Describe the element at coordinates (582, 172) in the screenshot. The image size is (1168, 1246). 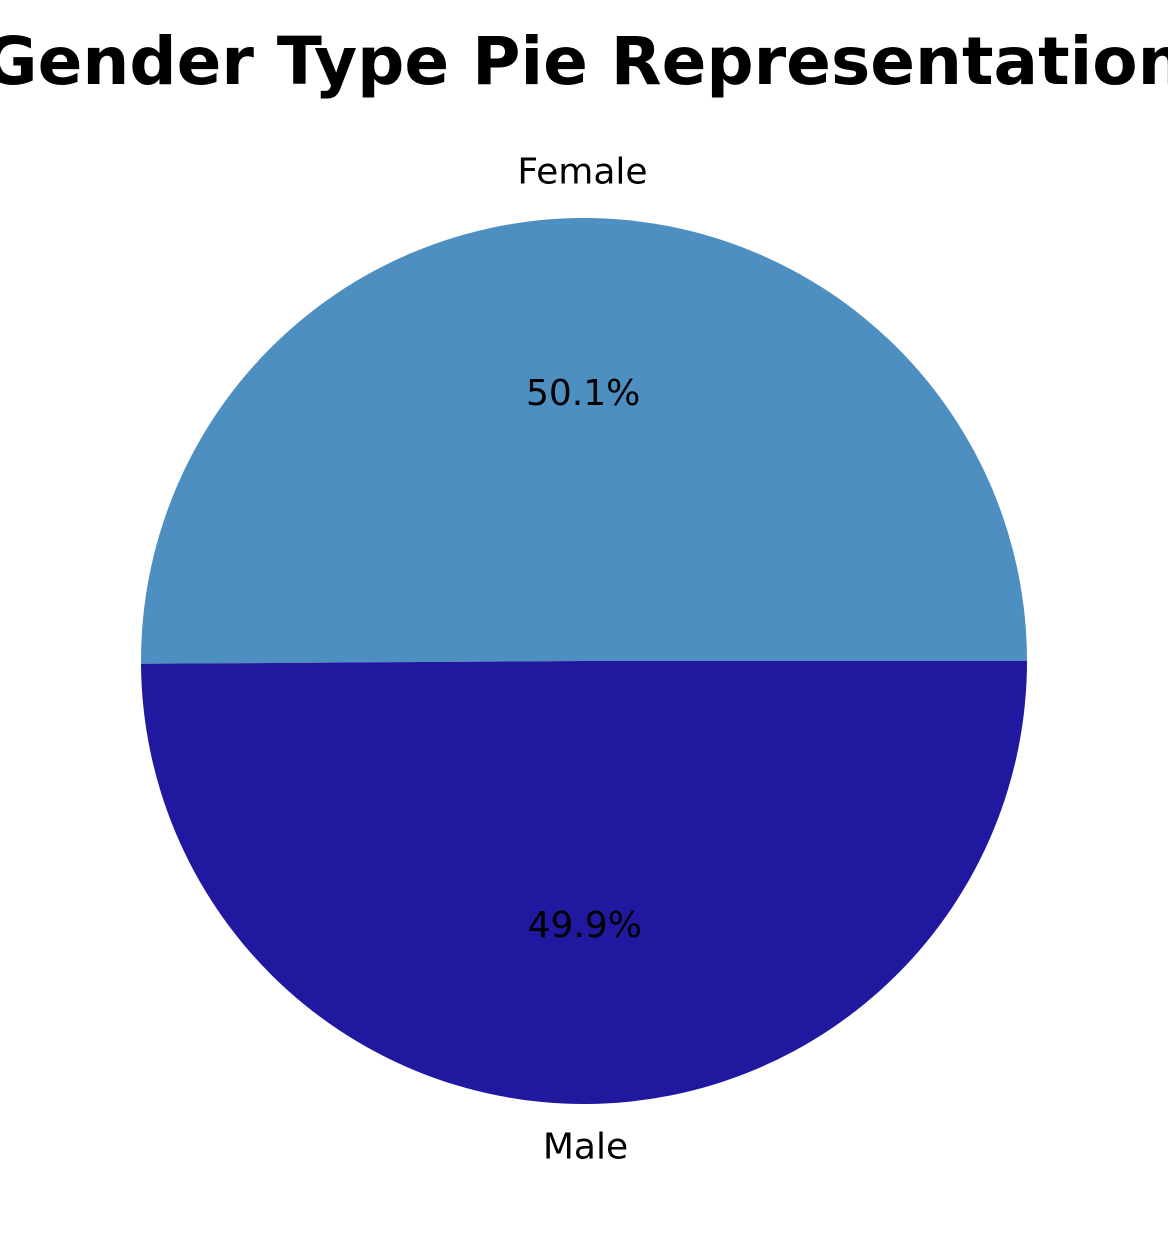
I see `slice-label-female: Female` at that location.